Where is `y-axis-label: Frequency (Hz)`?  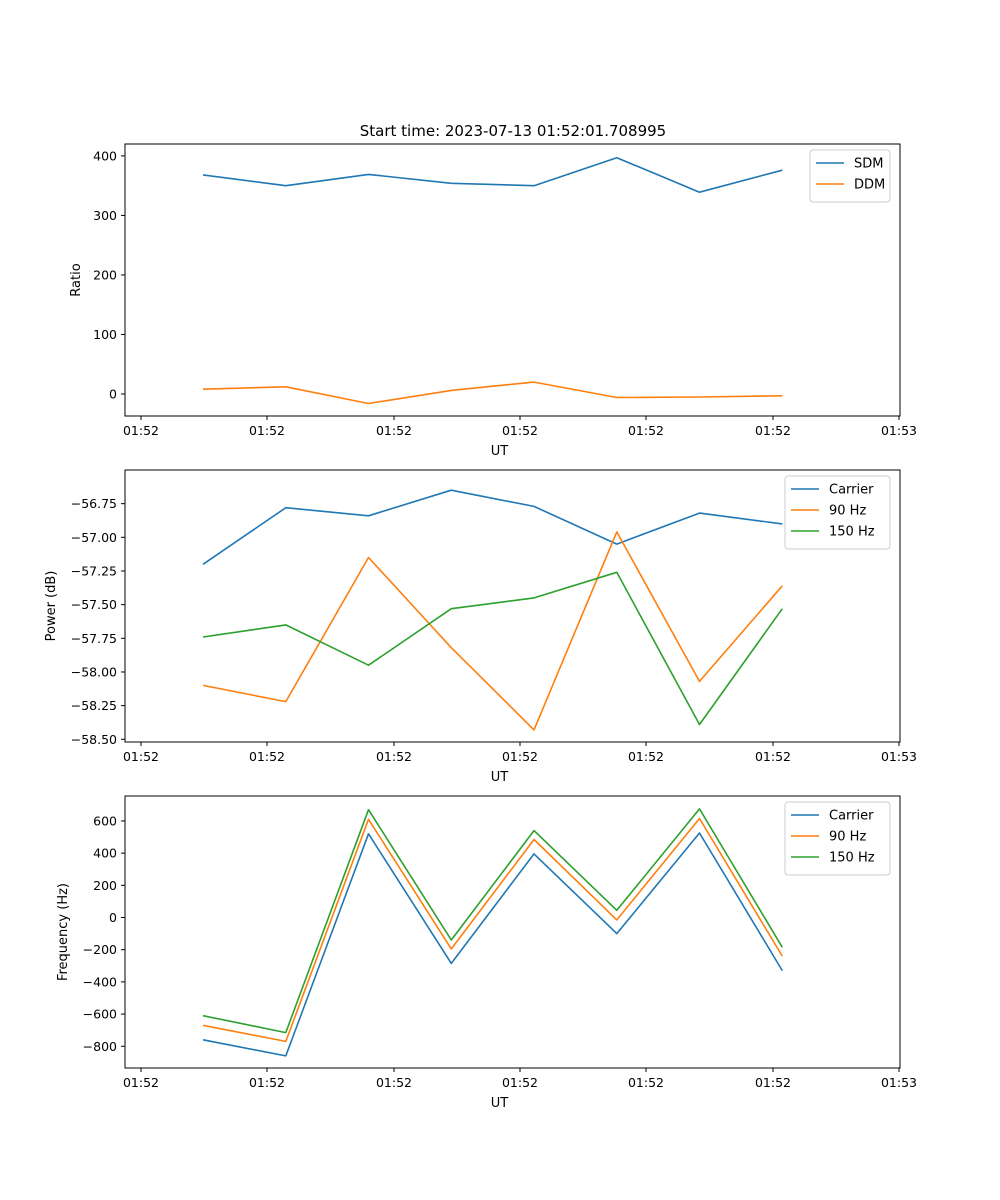 y-axis-label: Frequency (Hz) is located at coordinates (63, 932).